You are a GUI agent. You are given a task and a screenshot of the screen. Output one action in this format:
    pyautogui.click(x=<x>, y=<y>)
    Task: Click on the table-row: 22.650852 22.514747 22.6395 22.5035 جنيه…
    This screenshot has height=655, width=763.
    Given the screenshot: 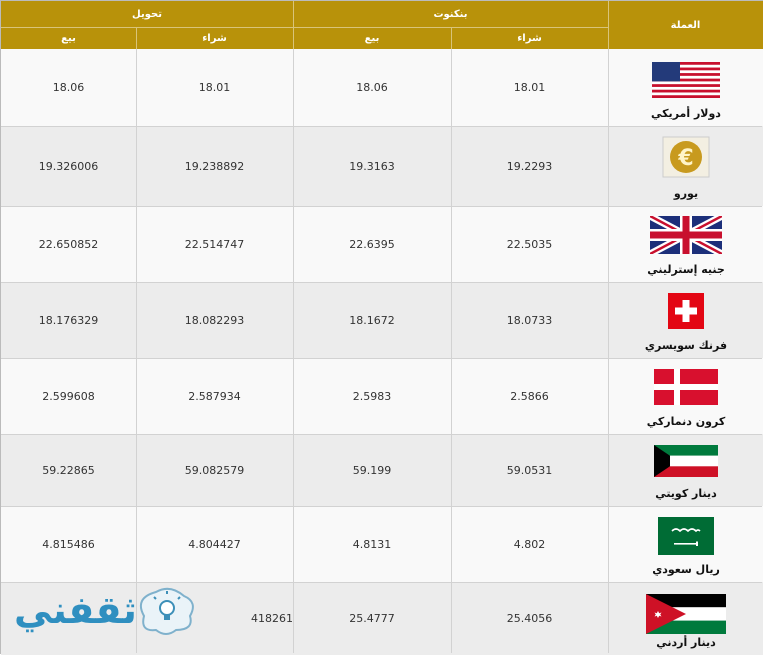 What is the action you would take?
    pyautogui.click(x=382, y=244)
    